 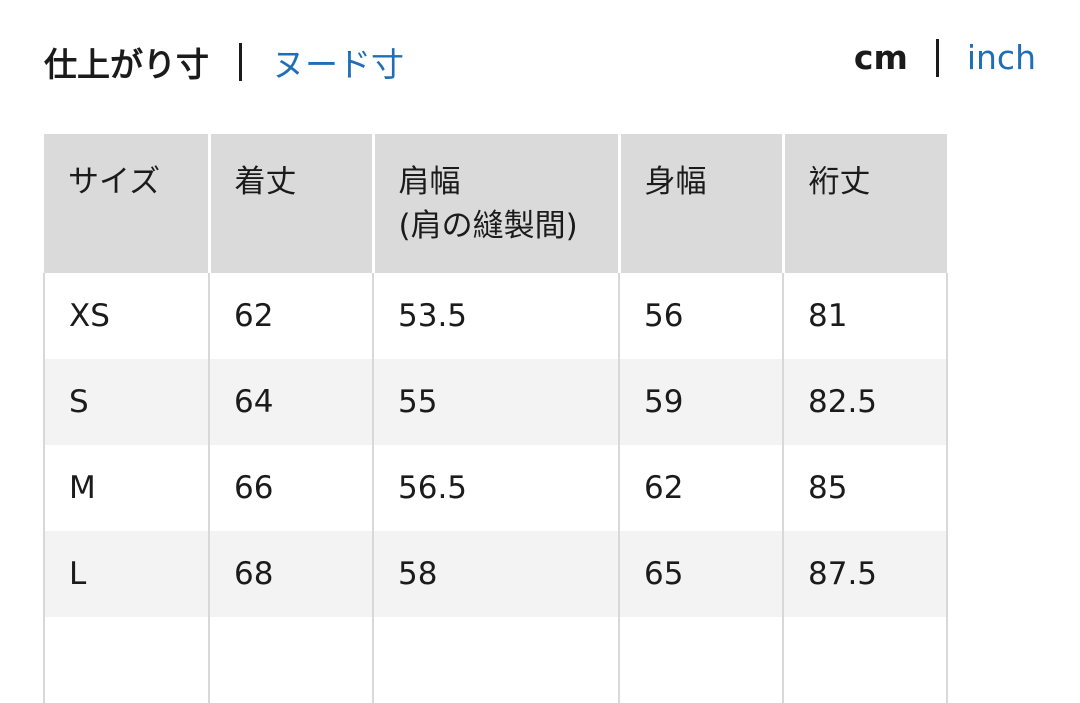 What do you see at coordinates (338, 64) in the screenshot?
I see `tab-body-size: ヌード寸` at bounding box center [338, 64].